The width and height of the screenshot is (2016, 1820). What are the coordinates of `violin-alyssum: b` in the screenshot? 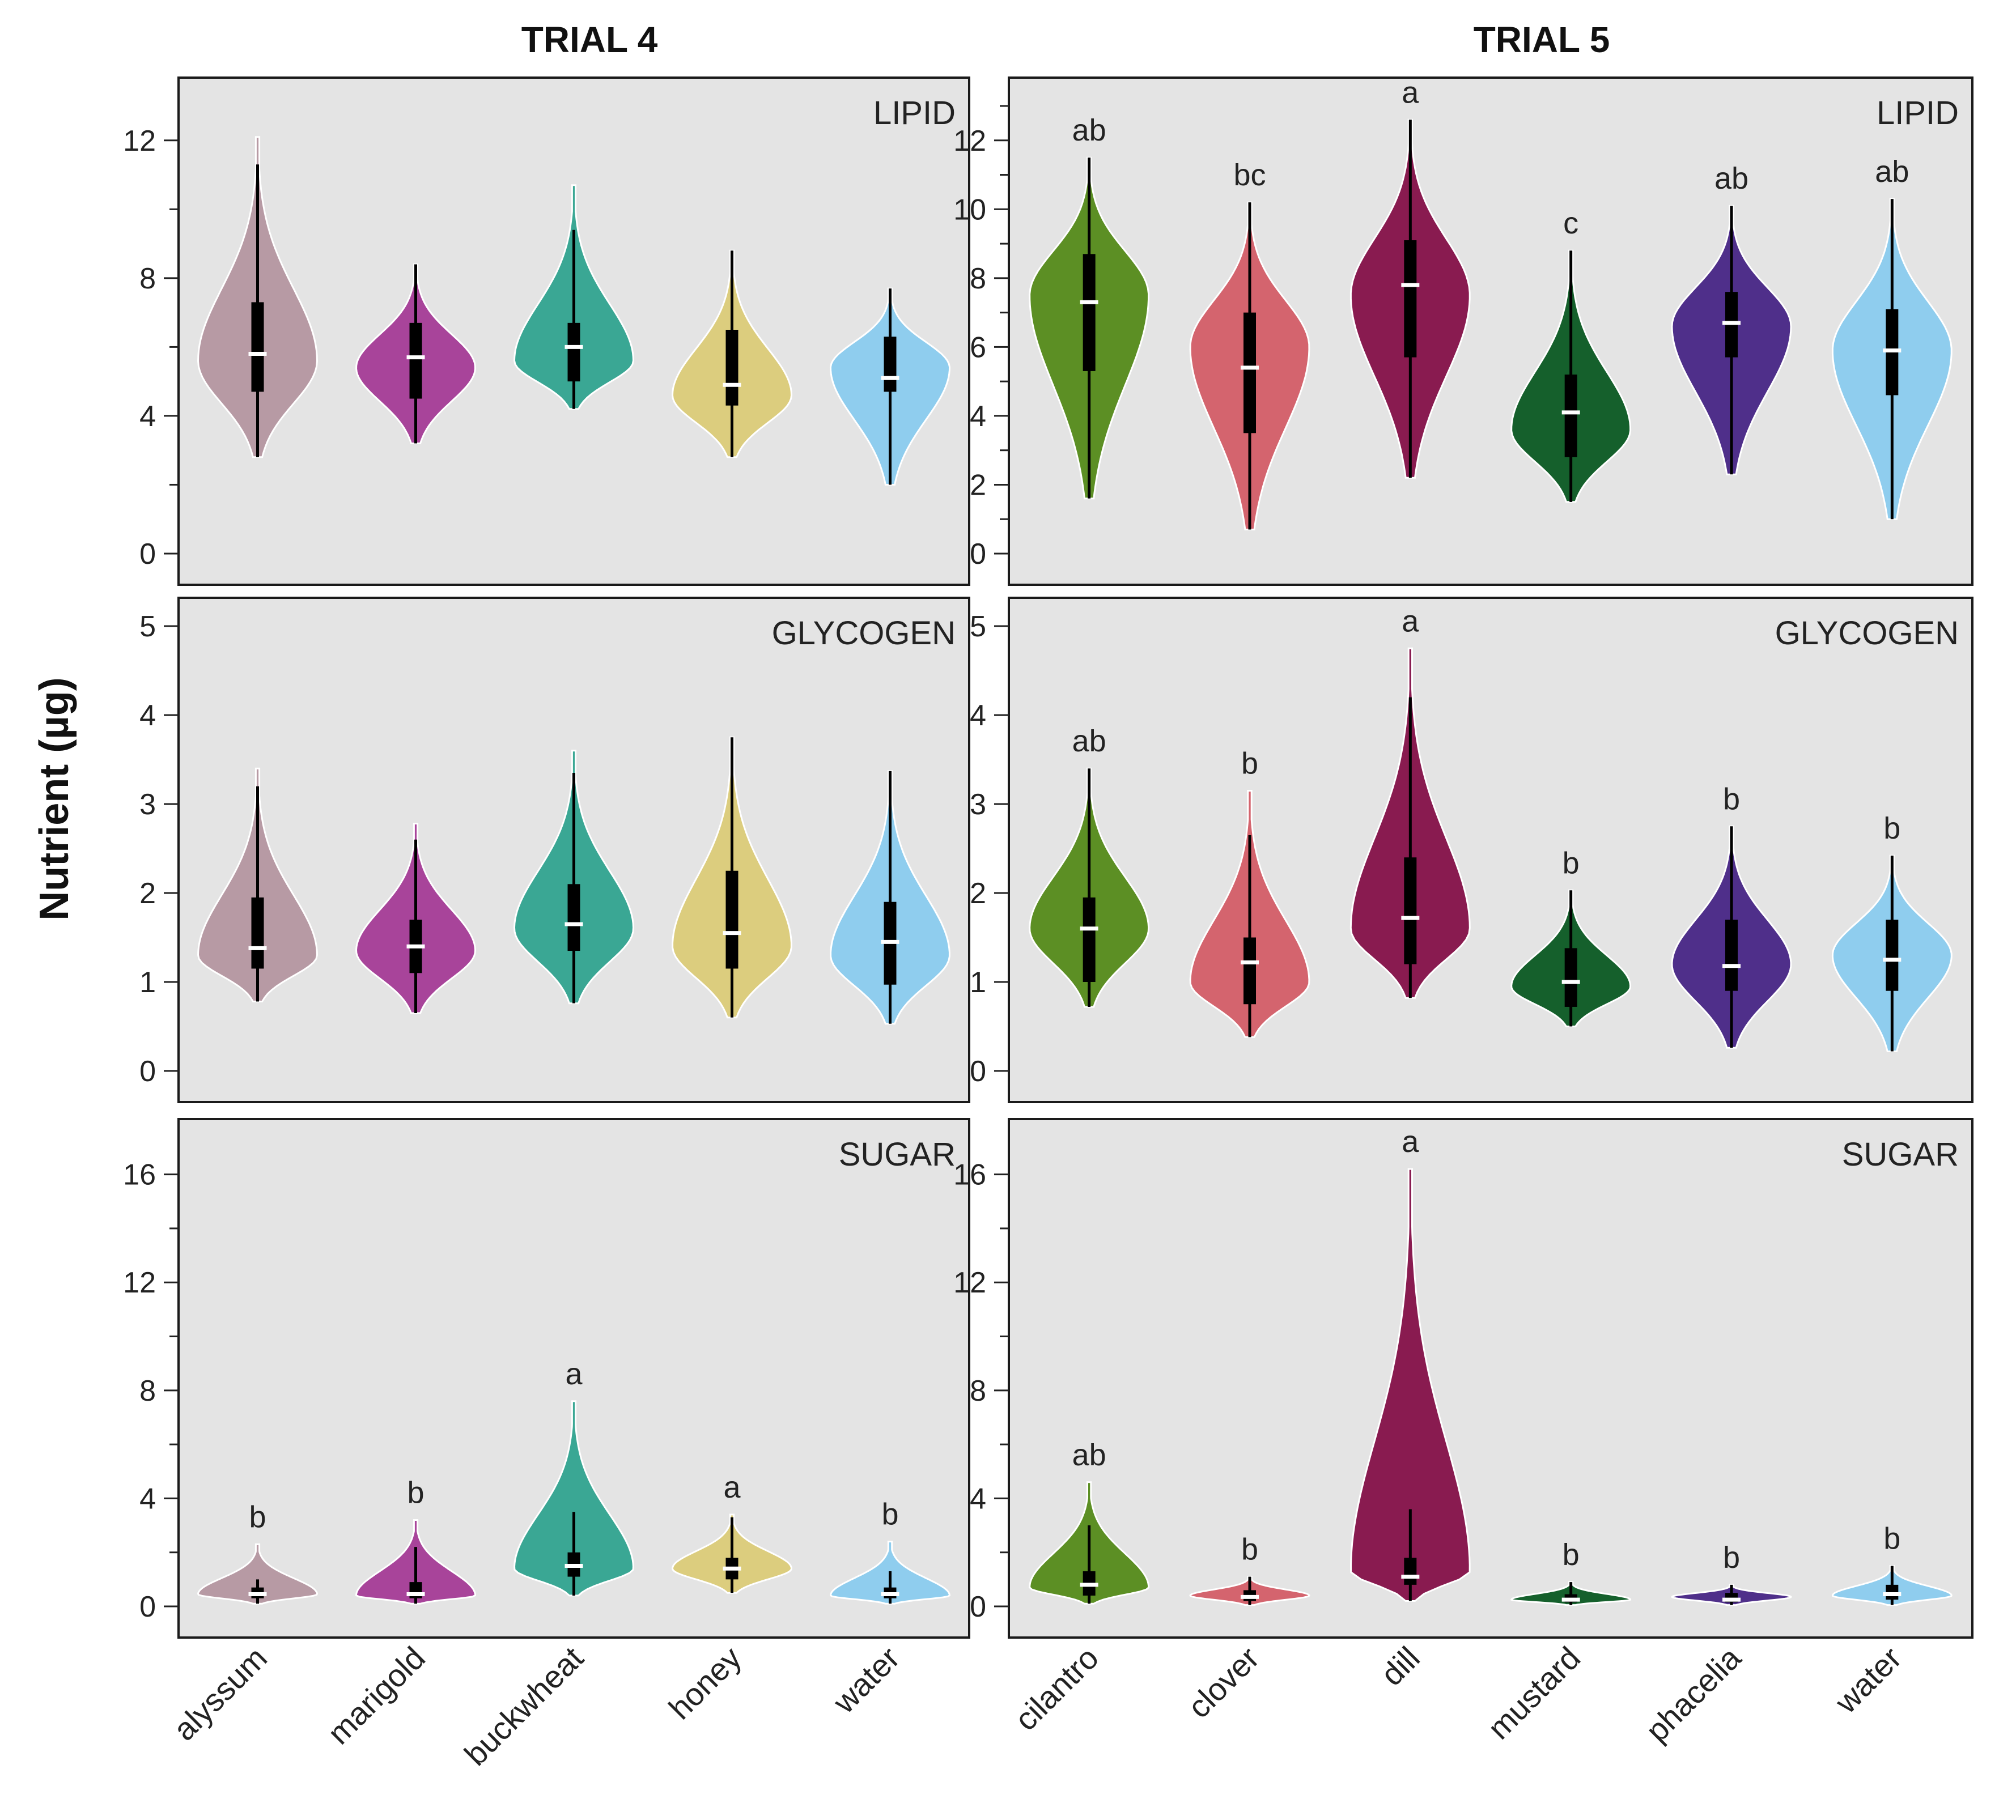 It's located at (258, 1553).